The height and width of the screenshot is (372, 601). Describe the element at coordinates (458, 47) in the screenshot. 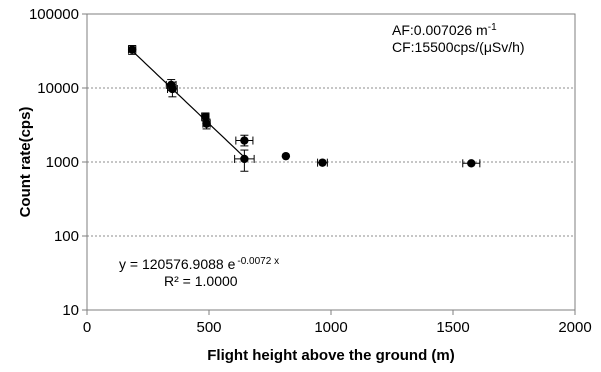

I see `cf-annotation: CF:15500cps/(μSv/h)` at that location.